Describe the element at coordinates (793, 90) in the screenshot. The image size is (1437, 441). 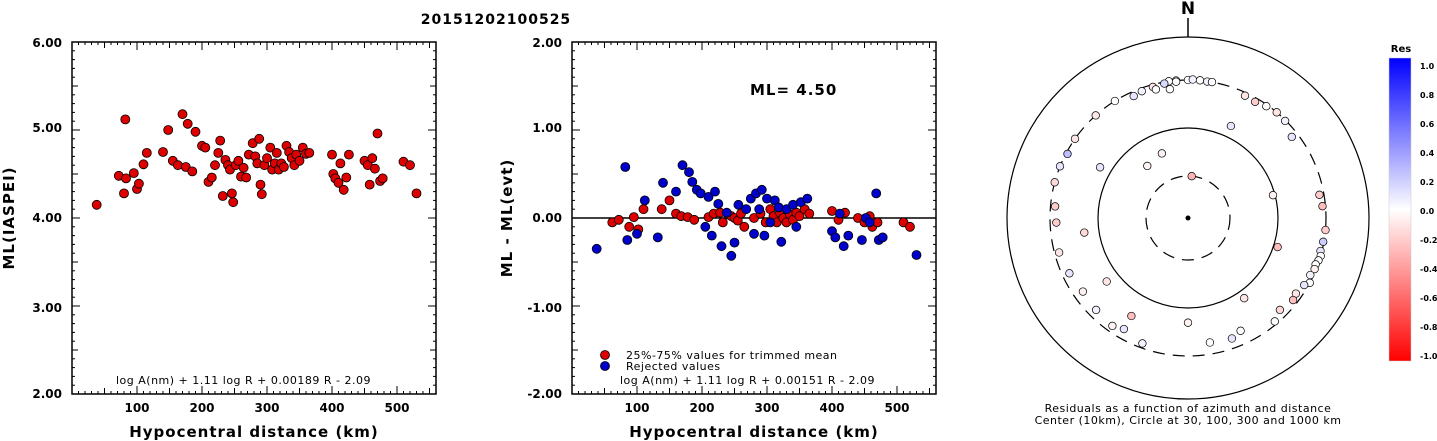
I see `ml-annotation: ML= 4.50` at that location.